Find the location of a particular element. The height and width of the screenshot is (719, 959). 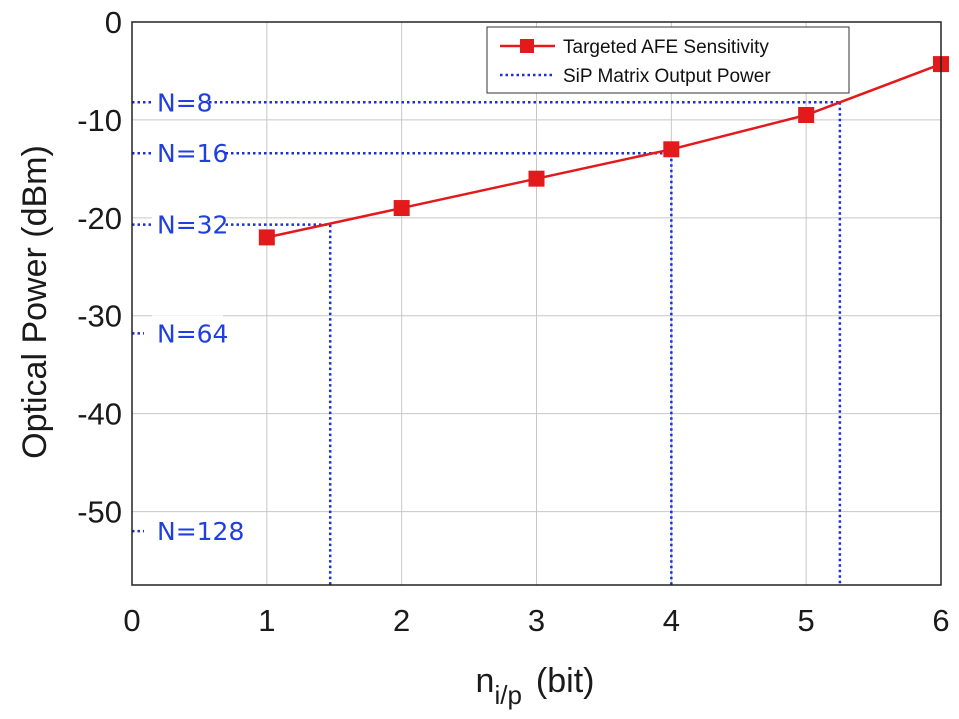

x-tick-label: 2 is located at coordinates (401, 620).